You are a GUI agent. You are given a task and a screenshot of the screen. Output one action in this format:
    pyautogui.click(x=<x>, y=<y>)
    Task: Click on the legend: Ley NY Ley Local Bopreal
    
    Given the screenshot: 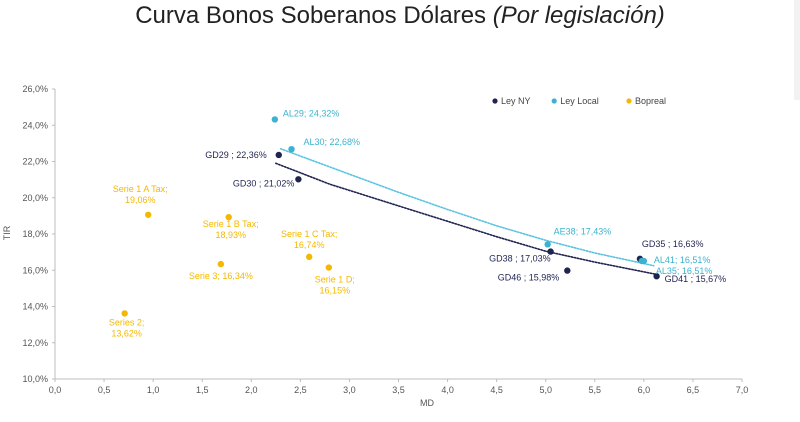 What is the action you would take?
    pyautogui.click(x=579, y=101)
    